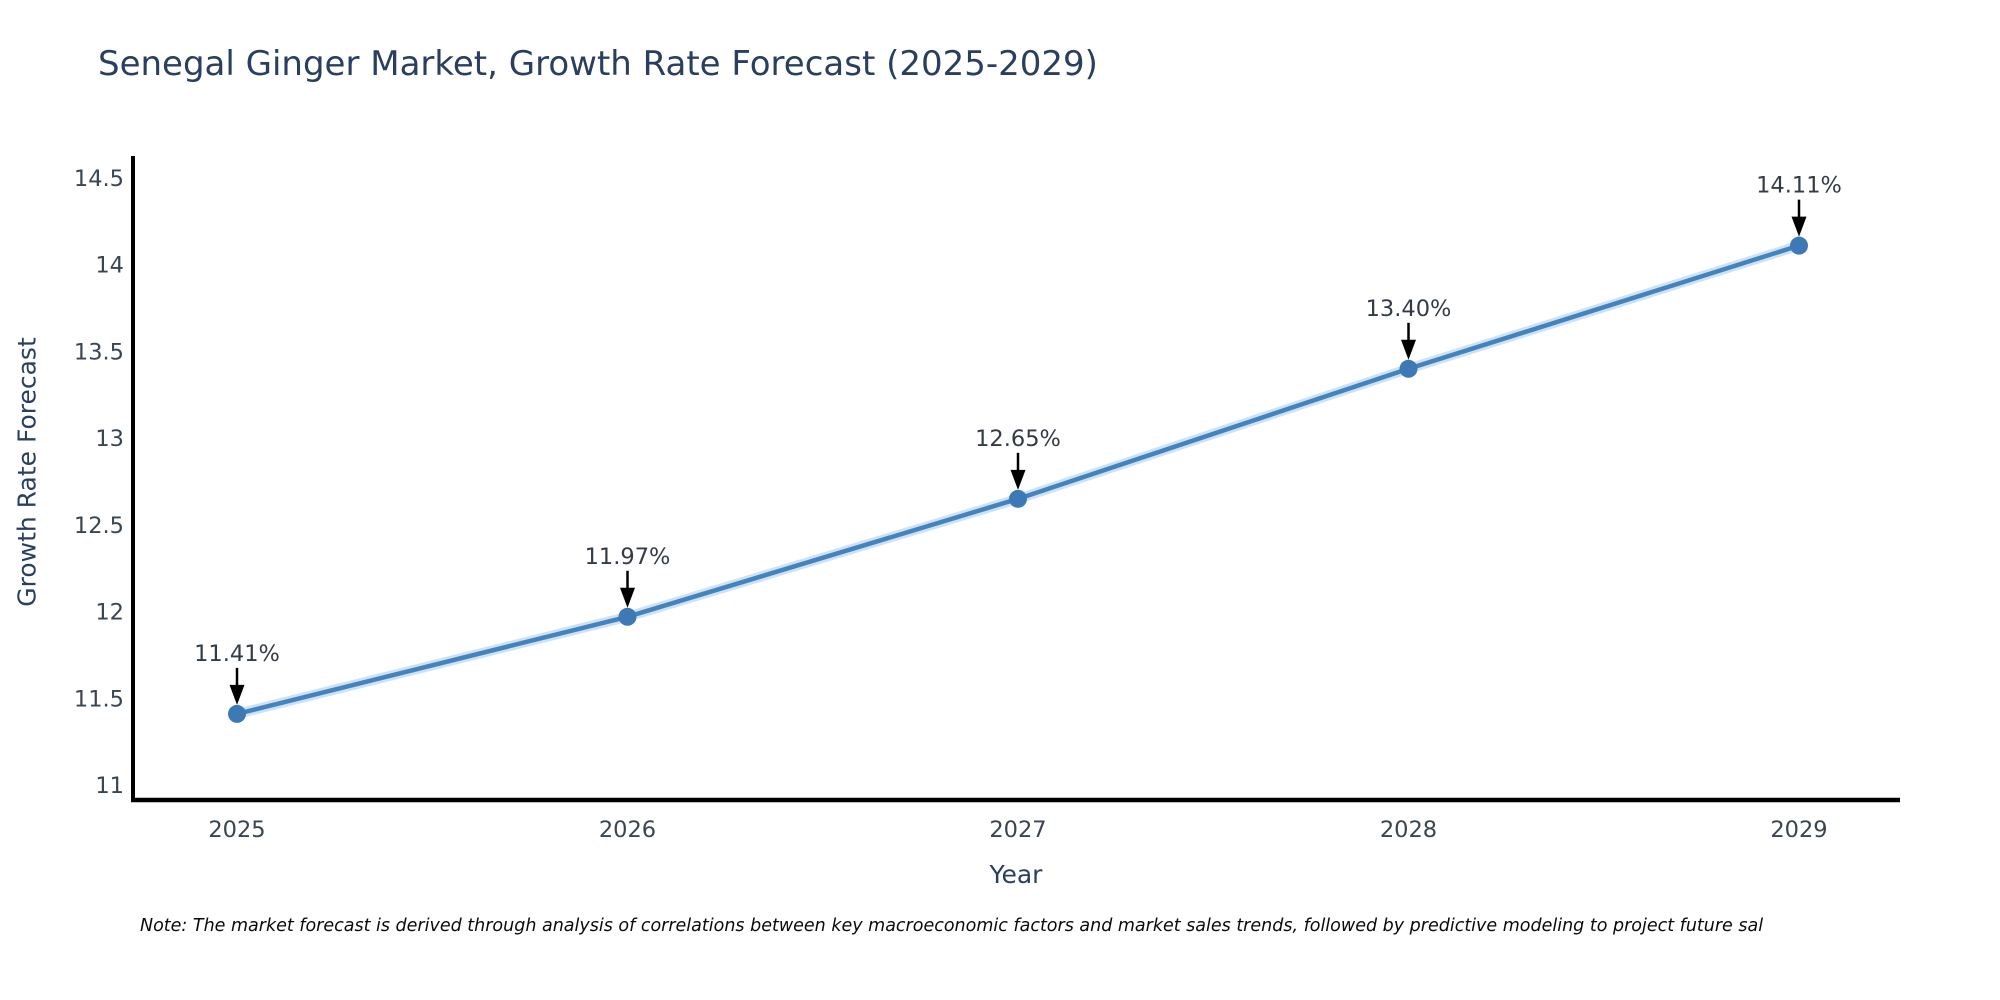 The image size is (2000, 1000). Describe the element at coordinates (109, 266) in the screenshot. I see `y-tick-label: 14` at that location.